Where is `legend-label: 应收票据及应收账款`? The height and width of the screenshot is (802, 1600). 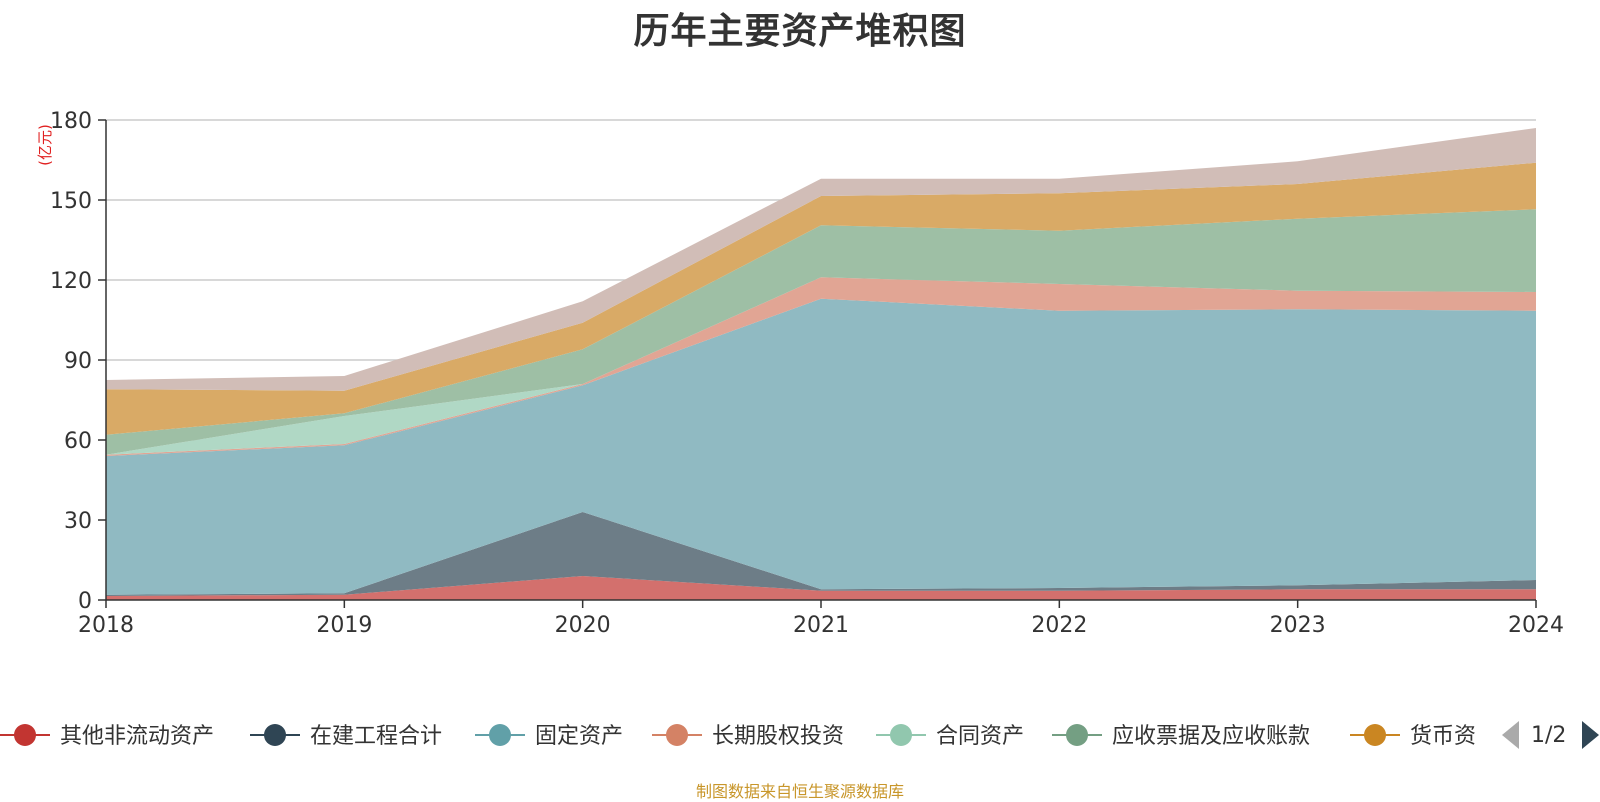
legend-label: 应收票据及应收账款 is located at coordinates (1211, 736).